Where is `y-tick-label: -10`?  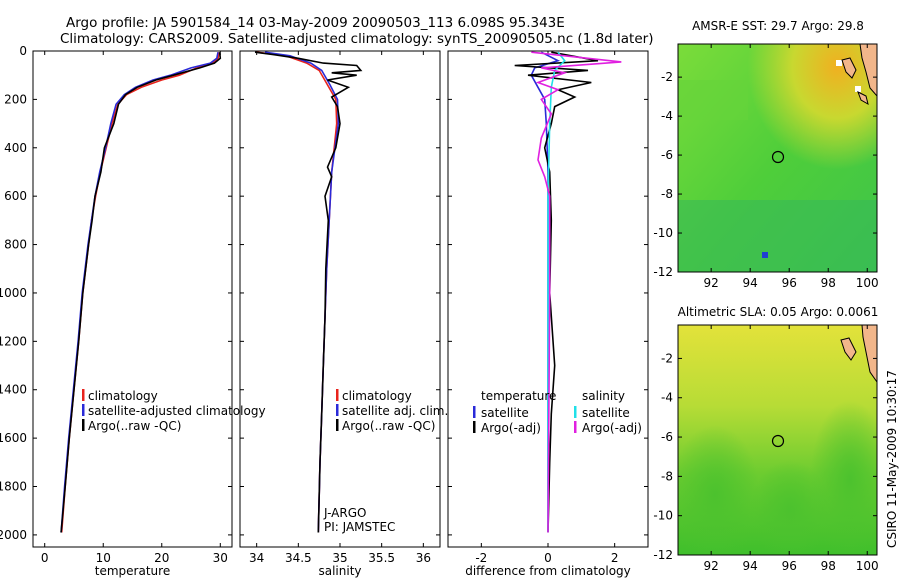
y-tick-label: -10 is located at coordinates (663, 233).